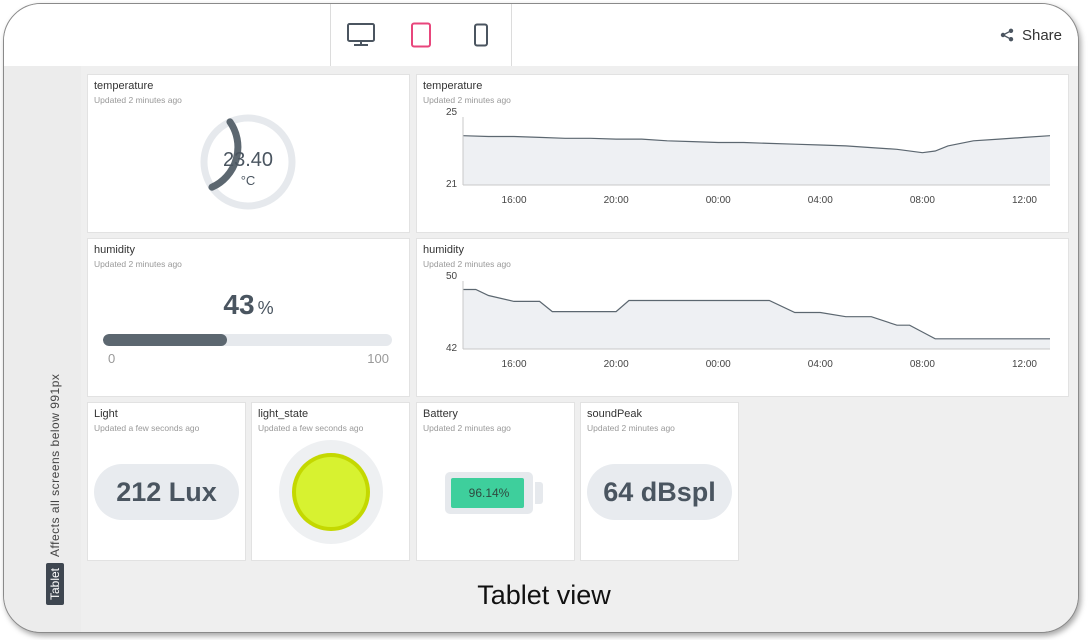  Describe the element at coordinates (615, 414) in the screenshot. I see `widget-title: soundPeak` at that location.